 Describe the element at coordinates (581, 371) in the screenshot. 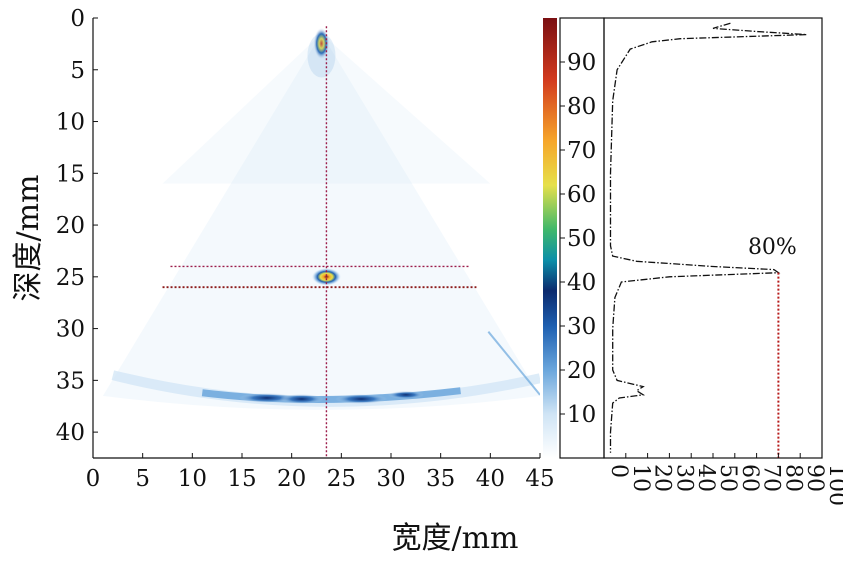

I see `colorbar-tick-label: 20` at that location.